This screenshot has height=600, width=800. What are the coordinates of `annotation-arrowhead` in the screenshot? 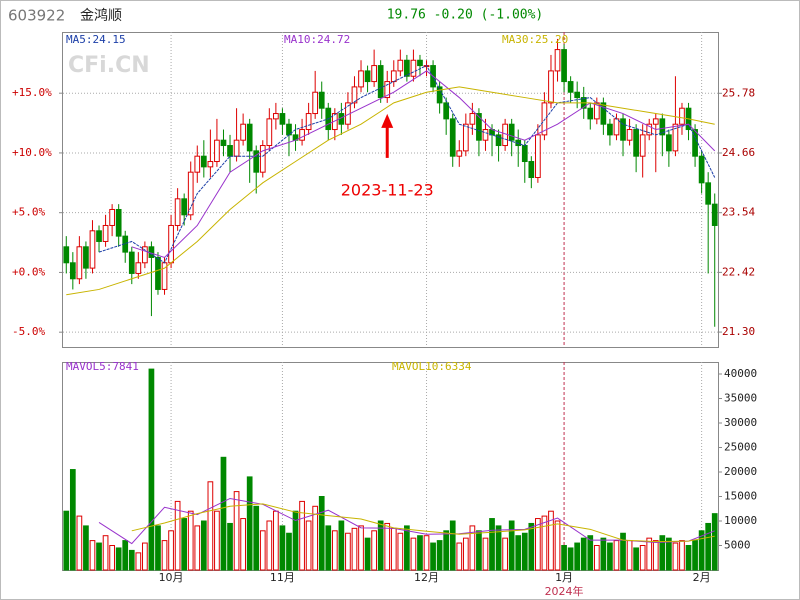 It's located at (387, 120).